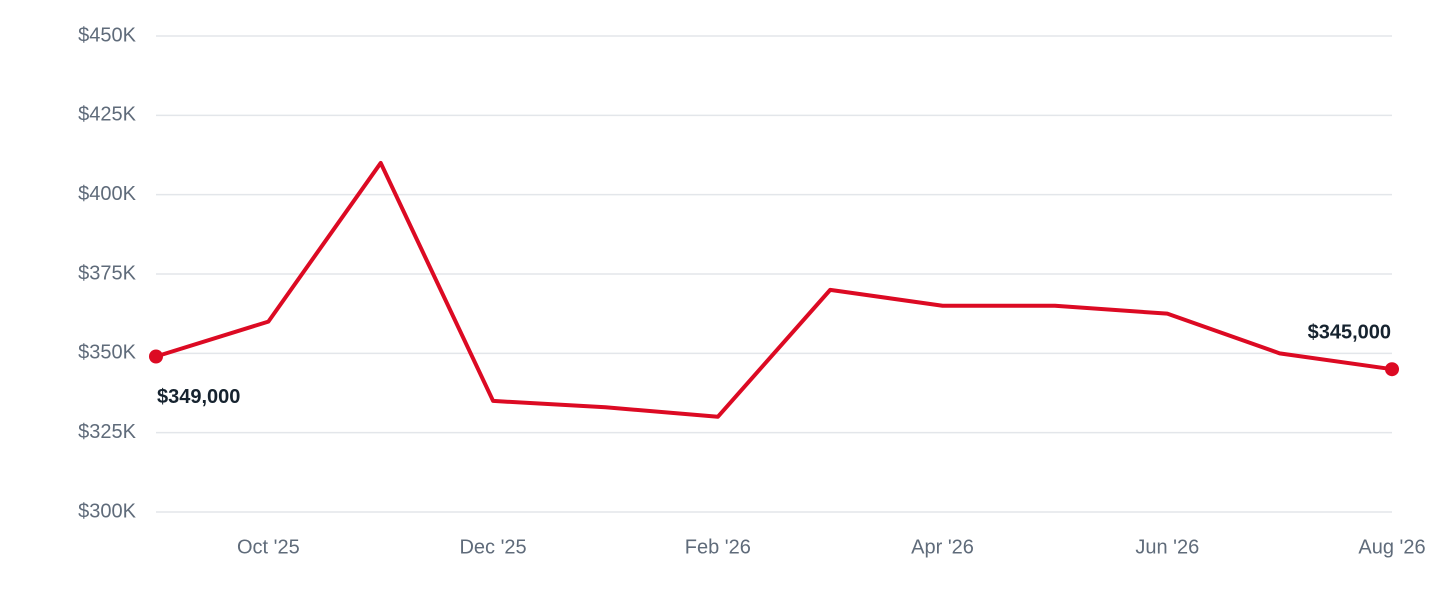 The height and width of the screenshot is (600, 1440). Describe the element at coordinates (107, 35) in the screenshot. I see `y-tick-label: $450K` at that location.